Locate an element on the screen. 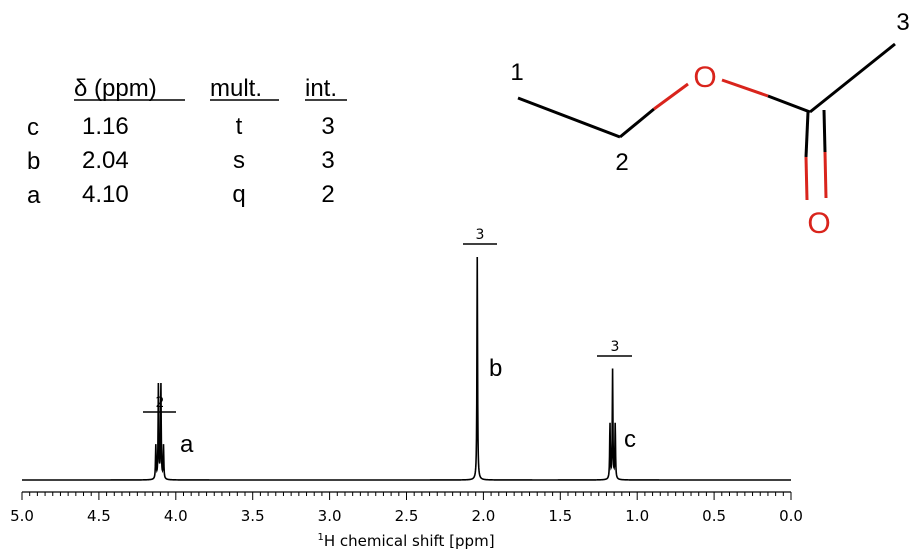 This screenshot has height=554, width=915. integral-marker-b: 3 is located at coordinates (480, 236).